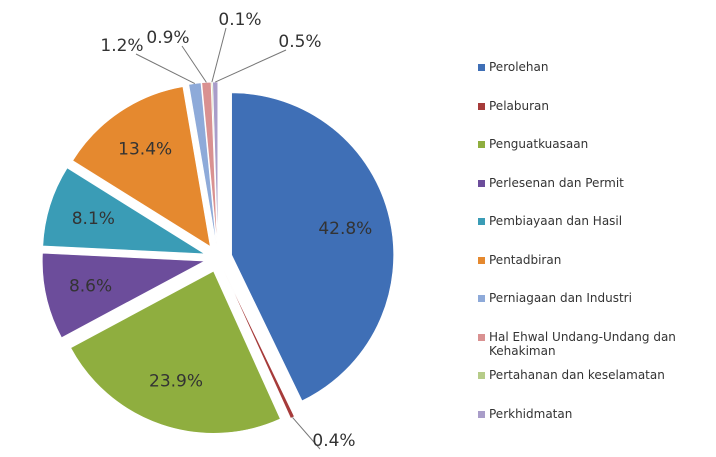 This screenshot has width=716, height=457. I want to click on legend-item: Pentadbiran, so click(594, 272).